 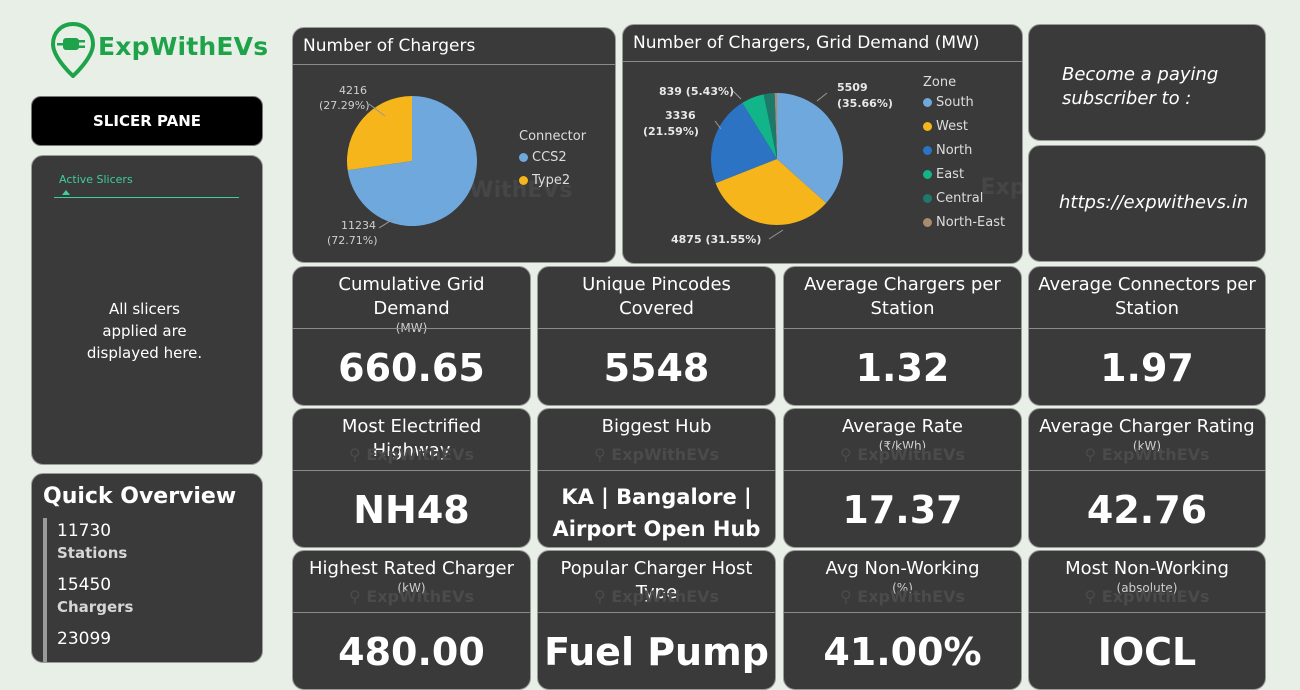 I want to click on pie-label-pct: (72.71%), so click(x=352, y=240).